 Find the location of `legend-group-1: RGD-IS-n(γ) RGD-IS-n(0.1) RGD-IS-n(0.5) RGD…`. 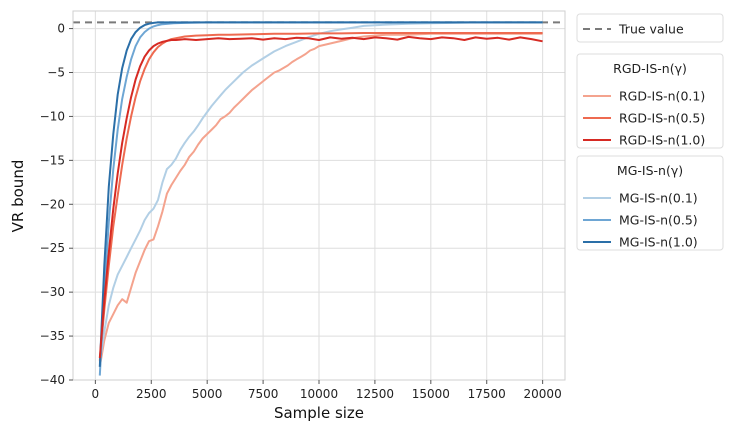

legend-group-1: RGD-IS-n(γ) RGD-IS-n(0.1) RGD-IS-n(0.5) RGD… is located at coordinates (650, 101).